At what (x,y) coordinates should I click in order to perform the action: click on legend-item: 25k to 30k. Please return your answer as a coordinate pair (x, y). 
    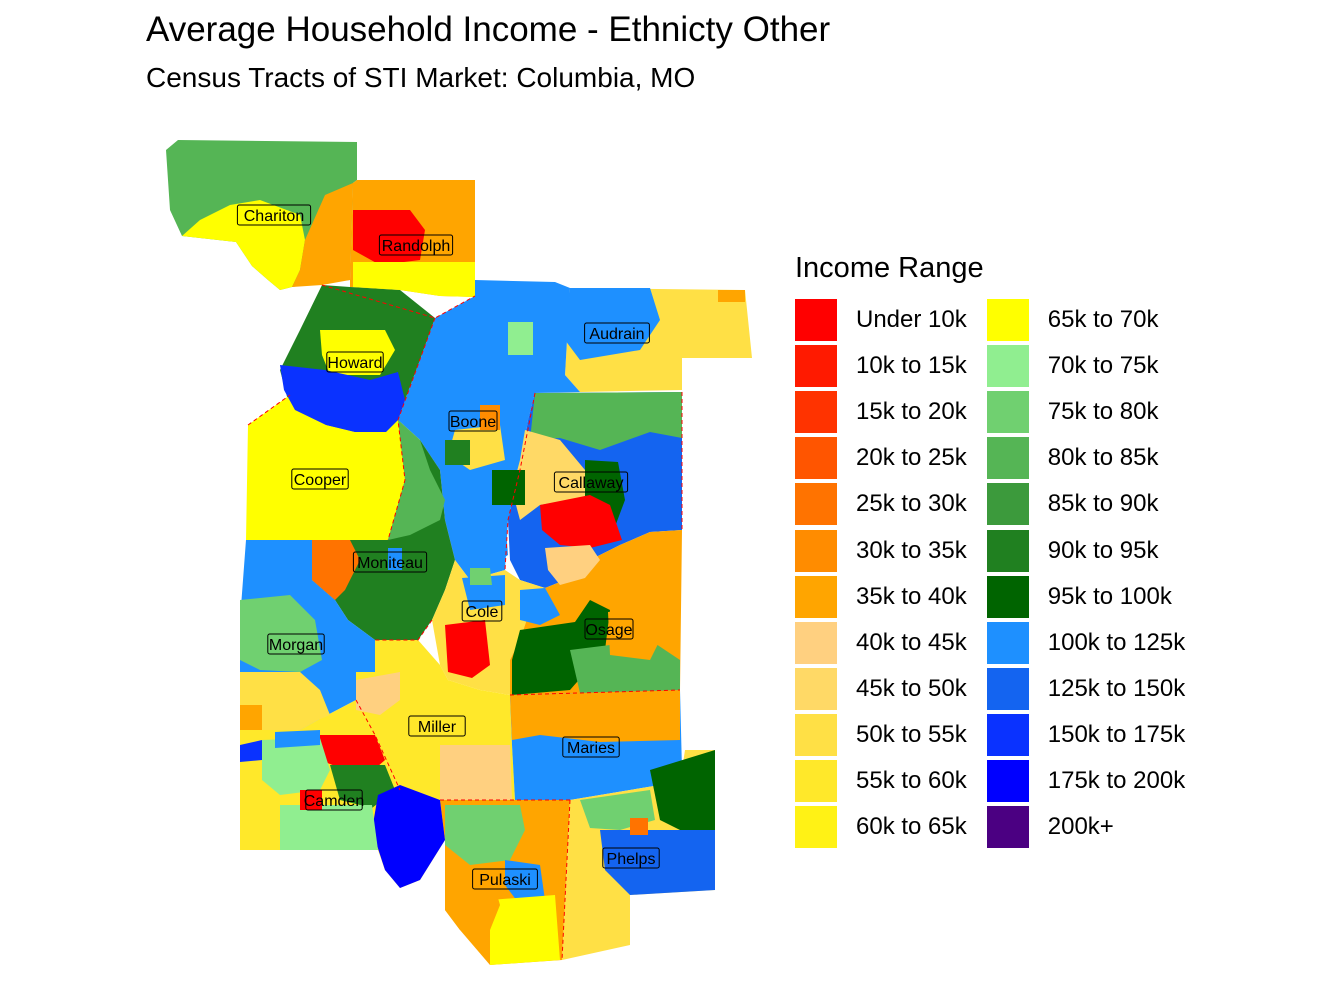
    Looking at the image, I should click on (881, 504).